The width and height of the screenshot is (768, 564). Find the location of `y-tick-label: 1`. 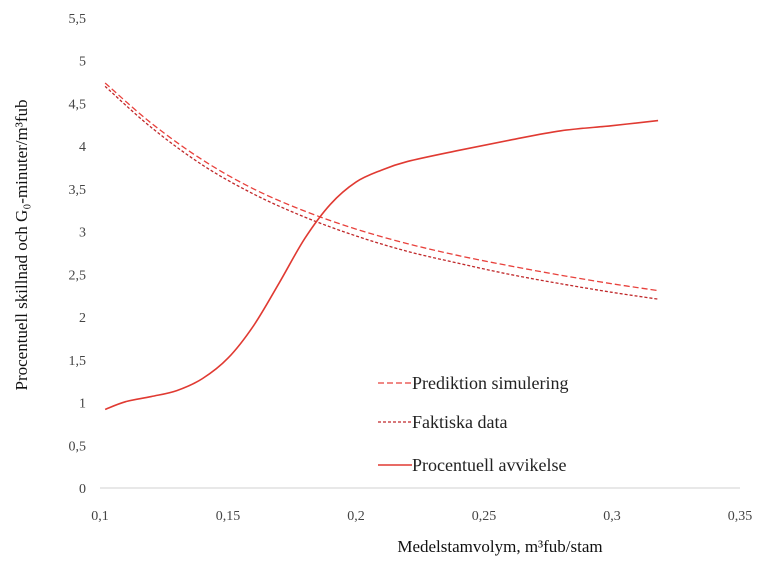

y-tick-label: 1 is located at coordinates (82, 404).